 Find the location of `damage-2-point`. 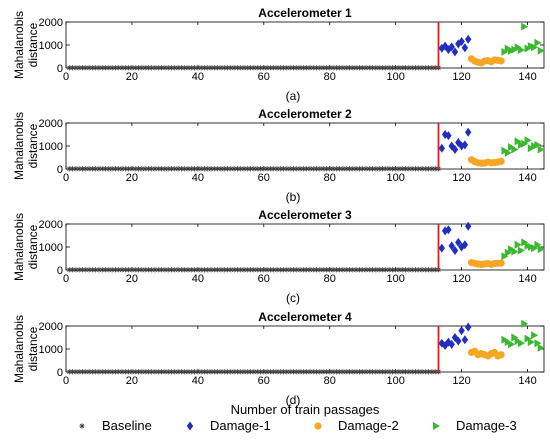

damage-2-point is located at coordinates (501, 263).